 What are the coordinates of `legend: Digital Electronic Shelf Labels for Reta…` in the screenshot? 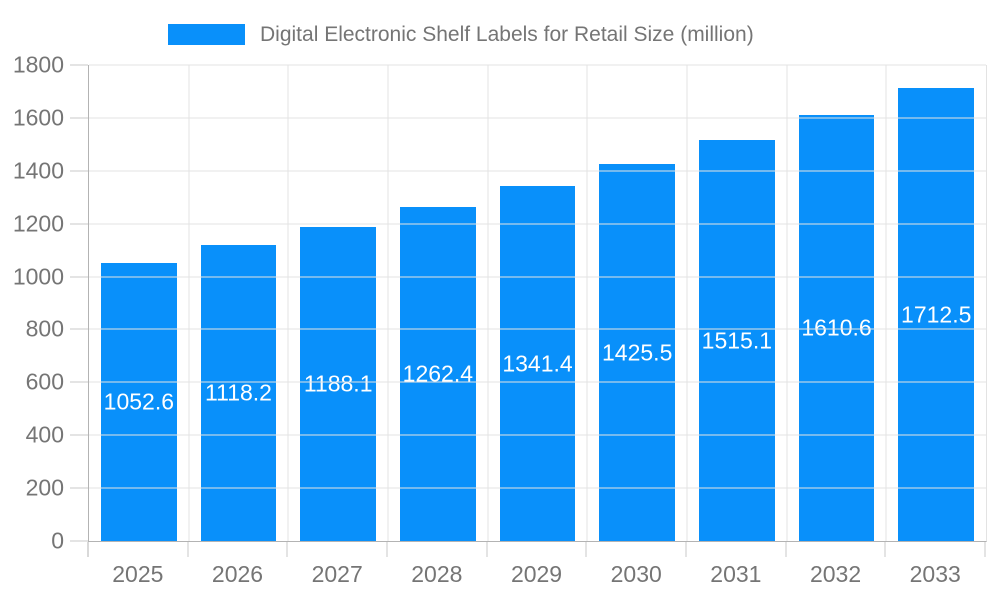 It's located at (461, 34).